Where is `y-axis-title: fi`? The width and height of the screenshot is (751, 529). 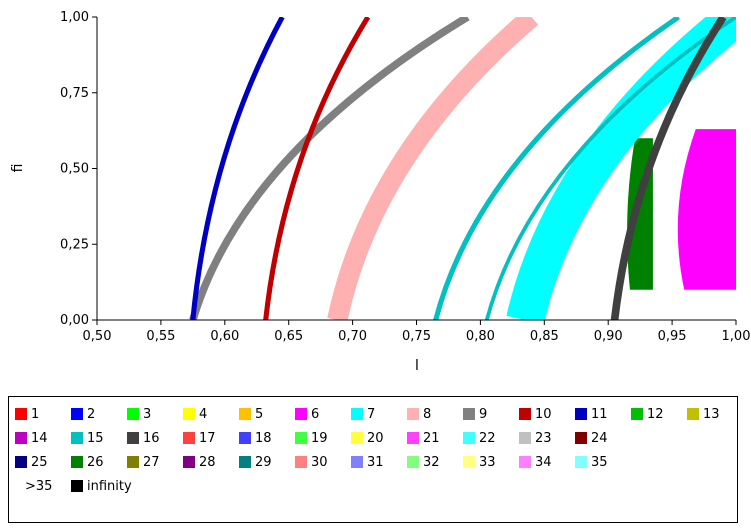 y-axis-title: fi is located at coordinates (18, 168).